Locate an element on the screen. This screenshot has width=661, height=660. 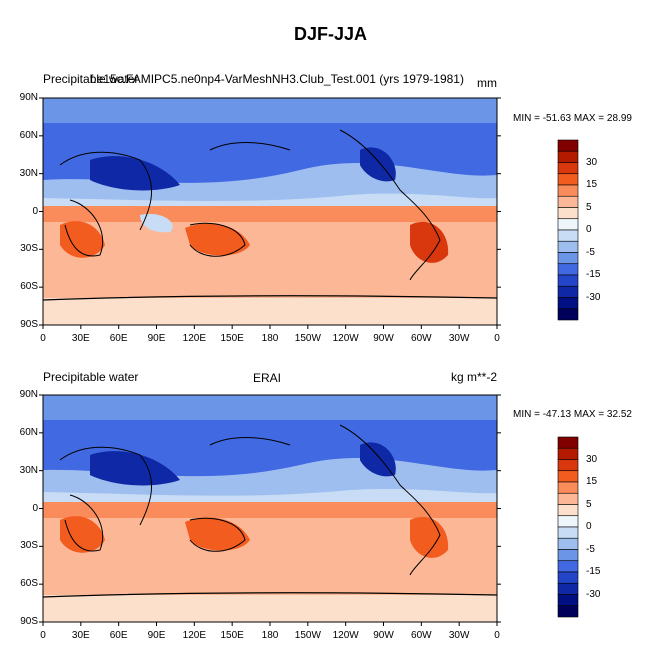
panel2-units-label: kg m**-2 is located at coordinates (473, 377).